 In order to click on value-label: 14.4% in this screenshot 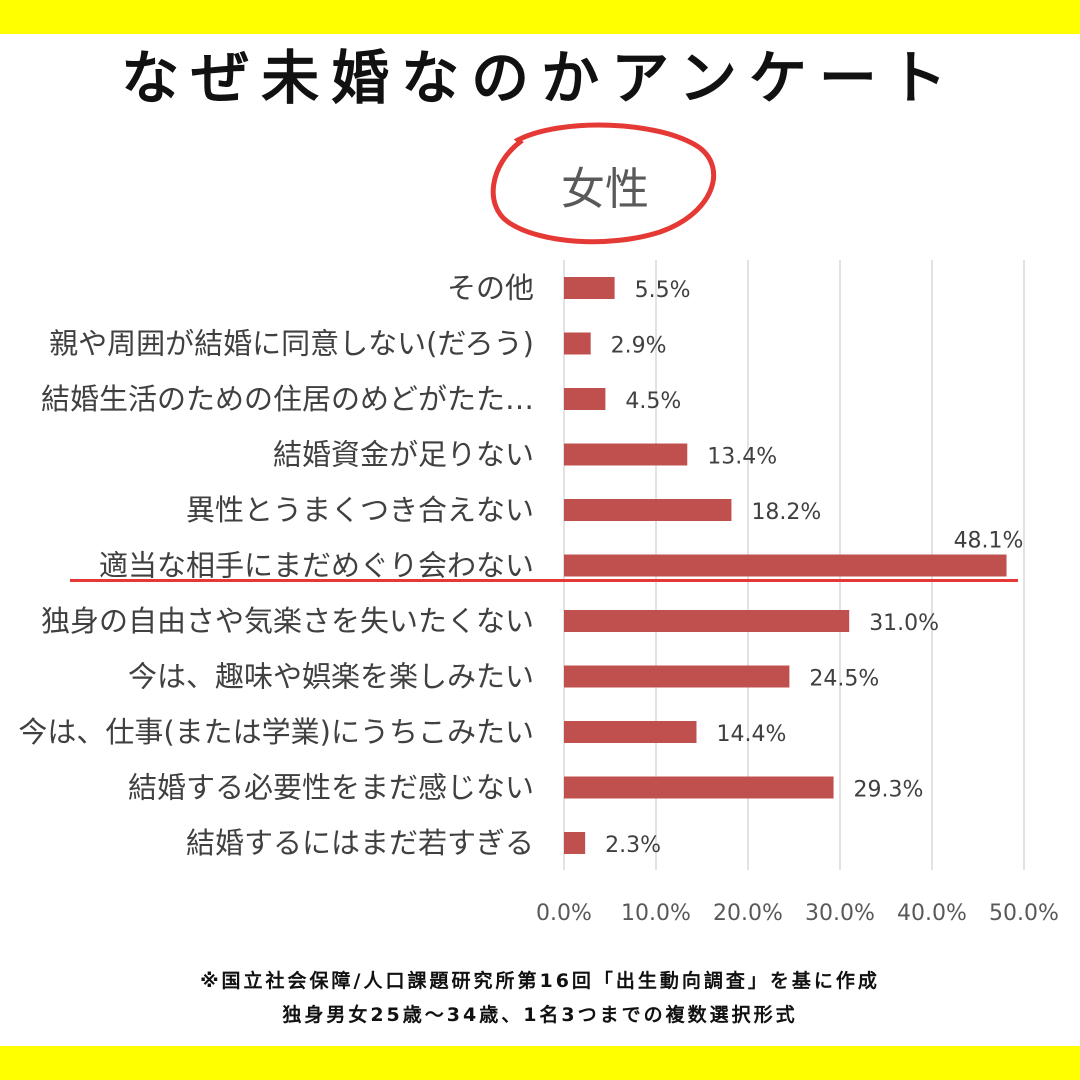, I will do `click(751, 734)`.